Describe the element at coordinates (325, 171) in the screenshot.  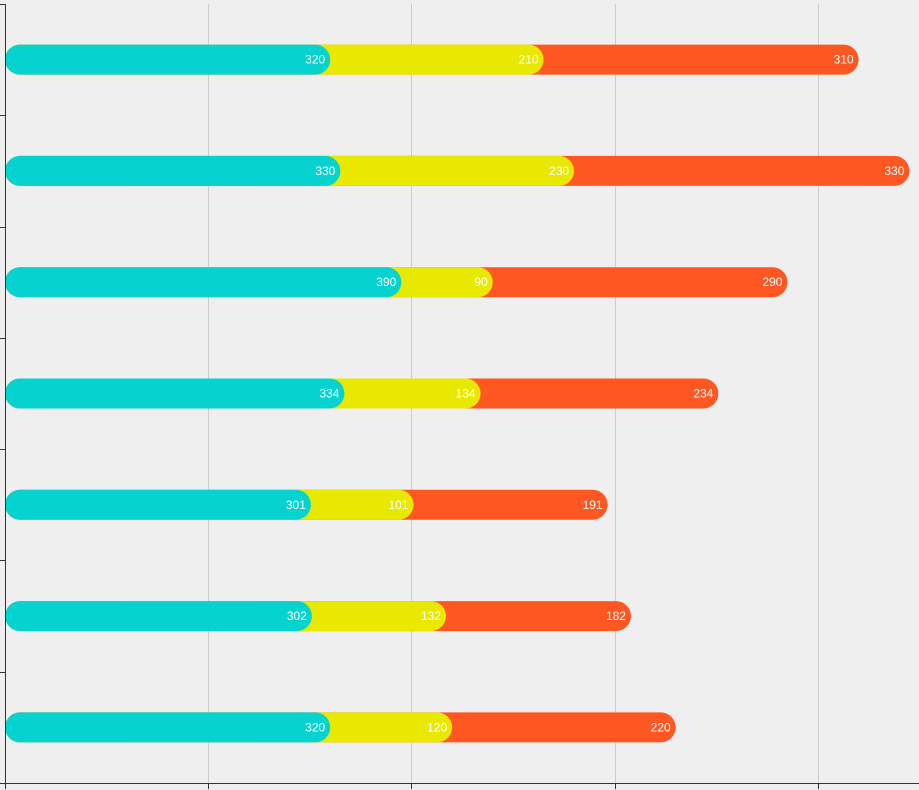
I see `data-label-1-row-2: 330` at that location.